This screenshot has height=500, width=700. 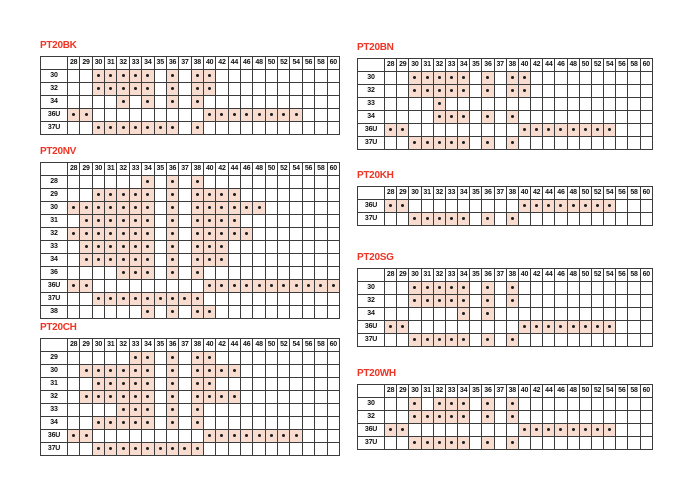 What do you see at coordinates (403, 65) in the screenshot?
I see `size-column-header: 29` at bounding box center [403, 65].